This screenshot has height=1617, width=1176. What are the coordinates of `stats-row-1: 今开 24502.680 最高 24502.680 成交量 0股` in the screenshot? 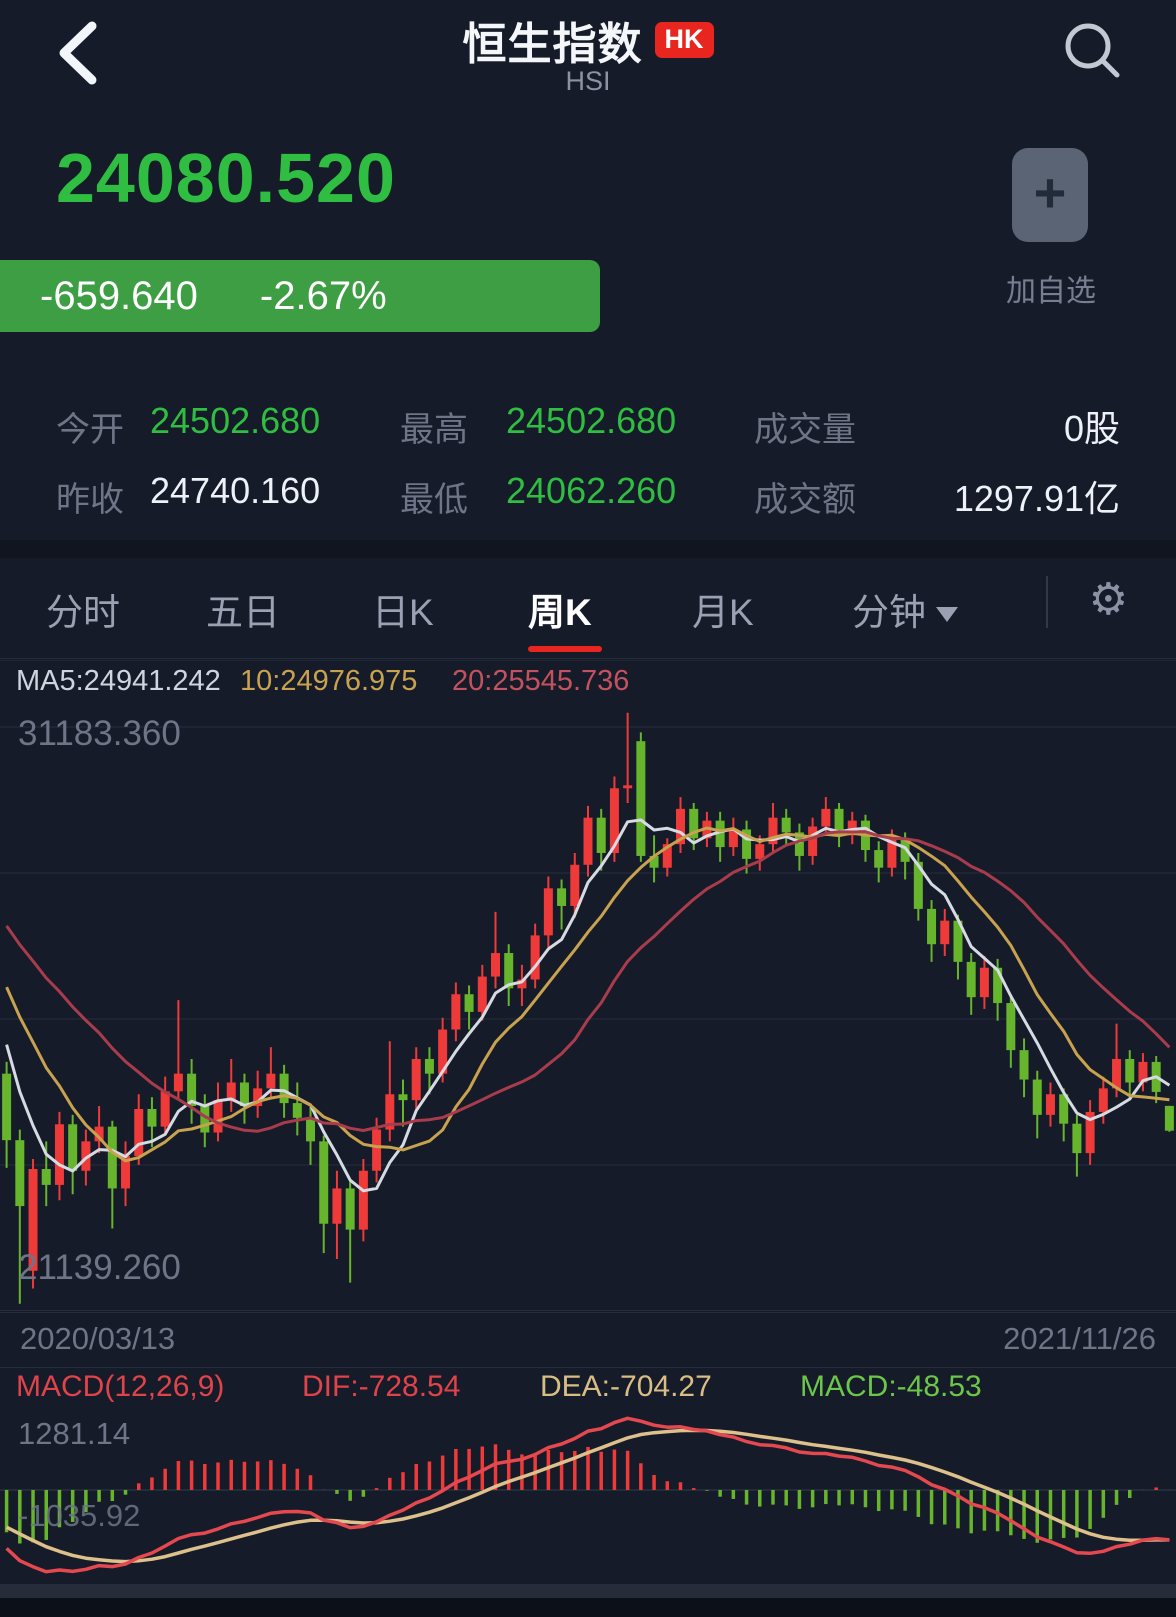 It's located at (588, 423).